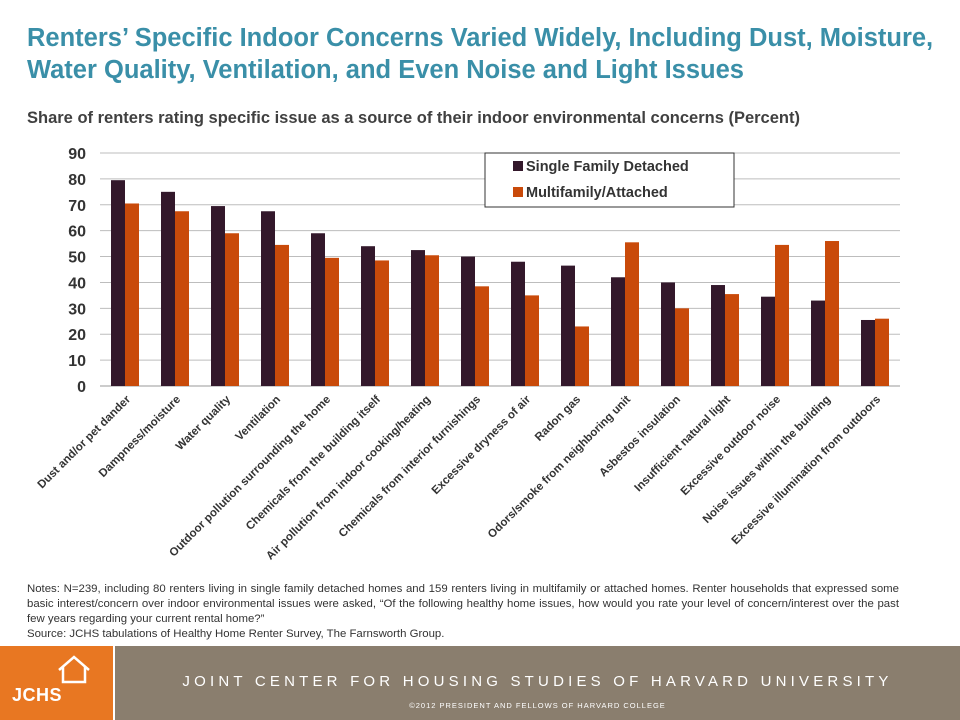 The image size is (960, 720). What do you see at coordinates (77, 206) in the screenshot?
I see `y-tick-label: 70` at bounding box center [77, 206].